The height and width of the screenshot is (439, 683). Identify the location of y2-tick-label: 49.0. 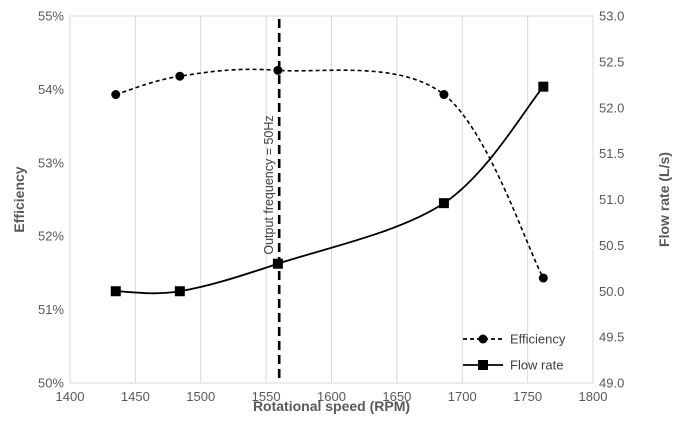
(611, 383).